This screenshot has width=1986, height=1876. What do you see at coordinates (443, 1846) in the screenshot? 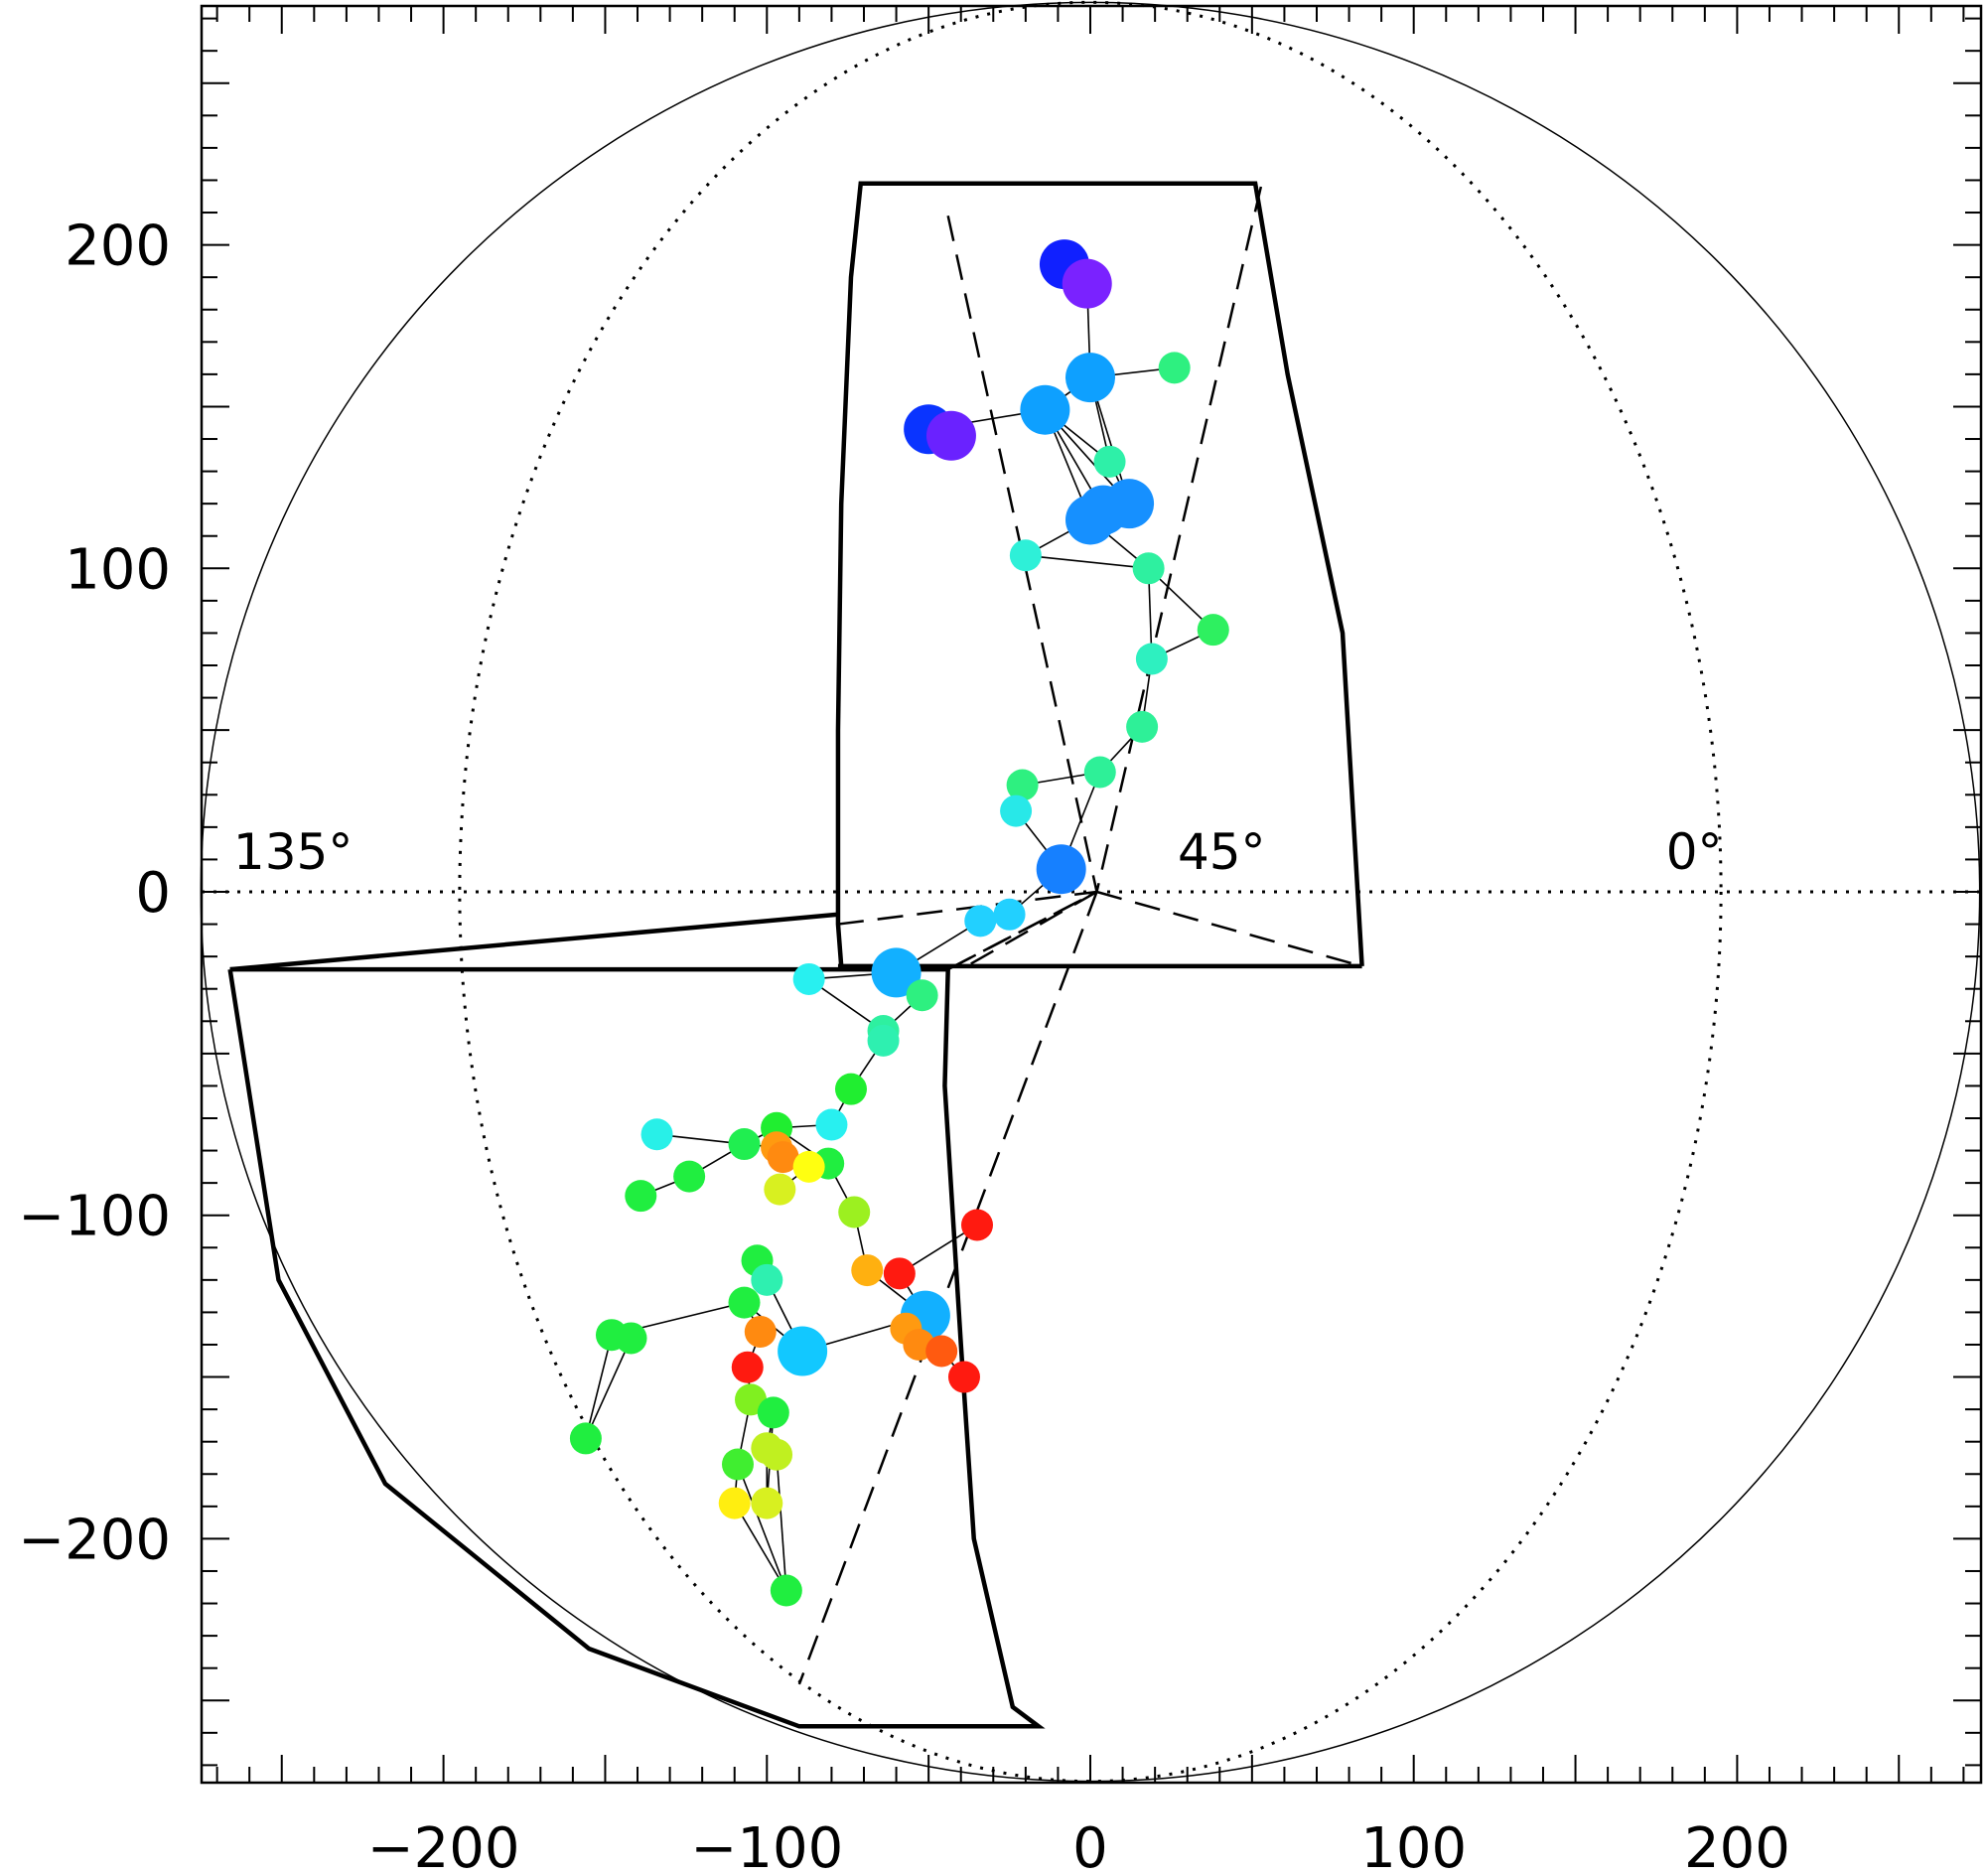
I see `x-tick-label: −200` at bounding box center [443, 1846].